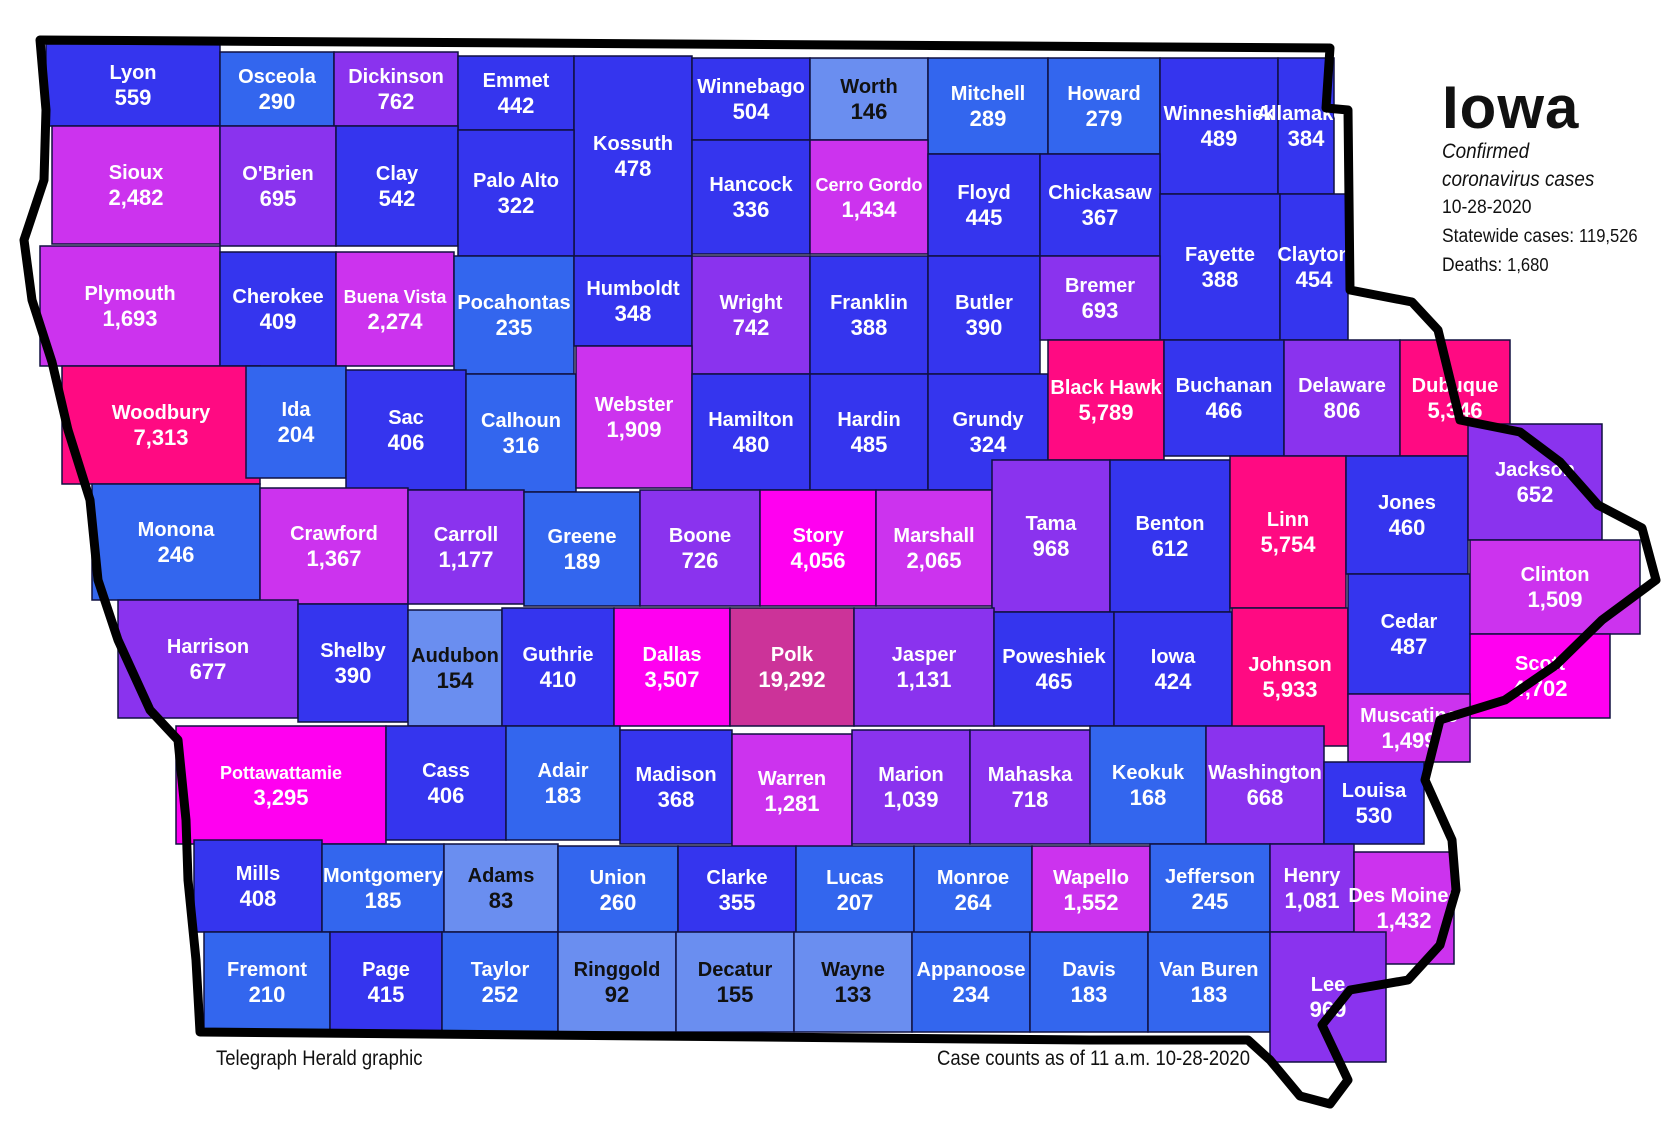 Image resolution: width=1678 pixels, height=1144 pixels. What do you see at coordinates (973, 878) in the screenshot?
I see `county-name: Monroe` at bounding box center [973, 878].